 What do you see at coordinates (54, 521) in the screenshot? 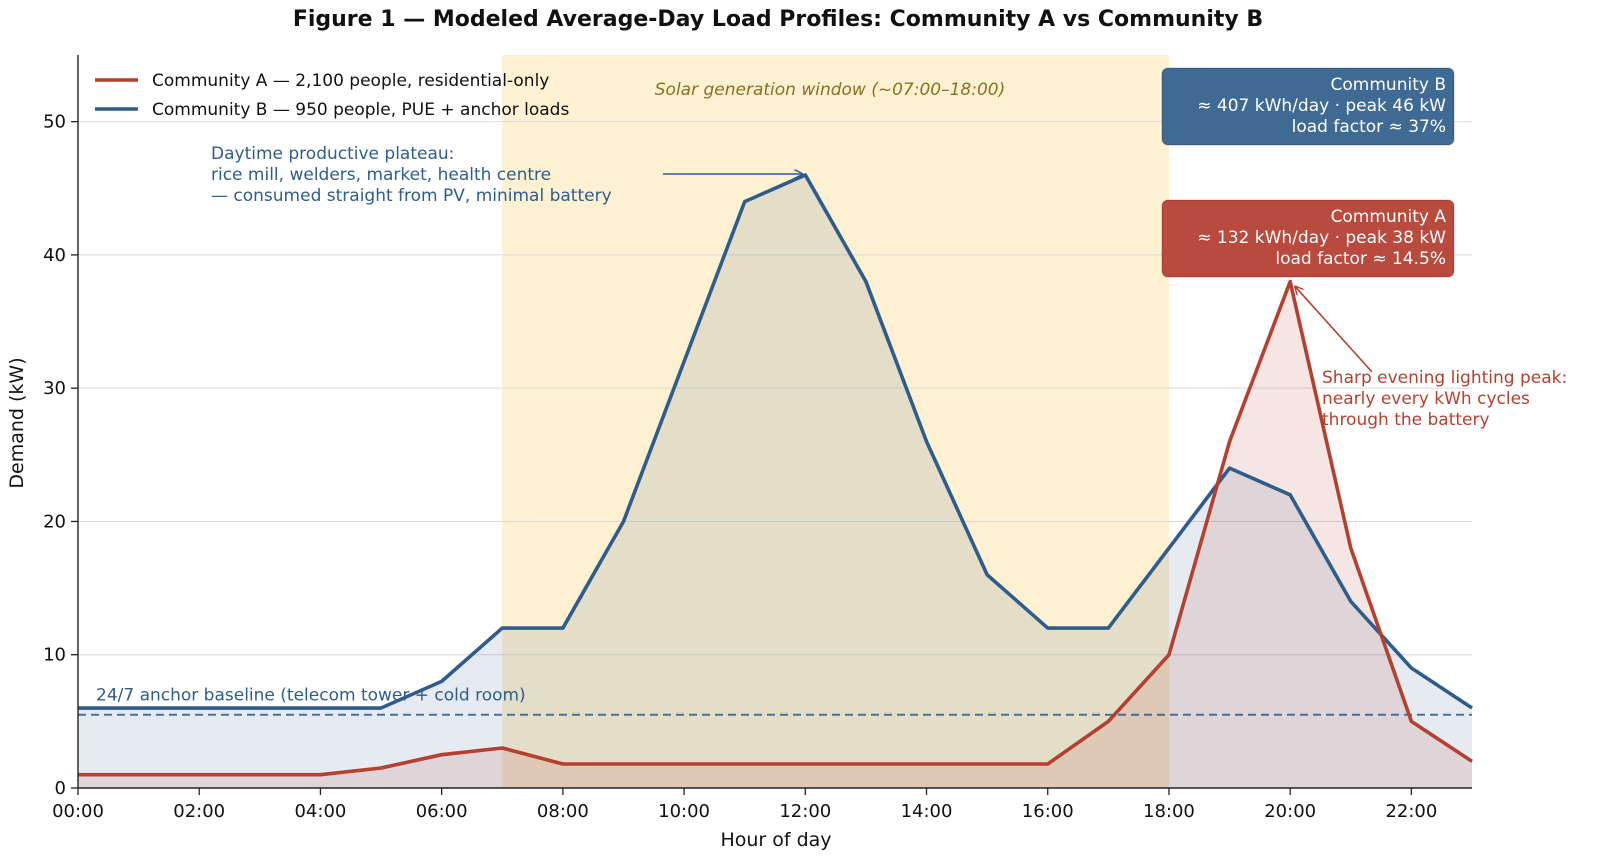
I see `y-tick-label: 20` at bounding box center [54, 521].